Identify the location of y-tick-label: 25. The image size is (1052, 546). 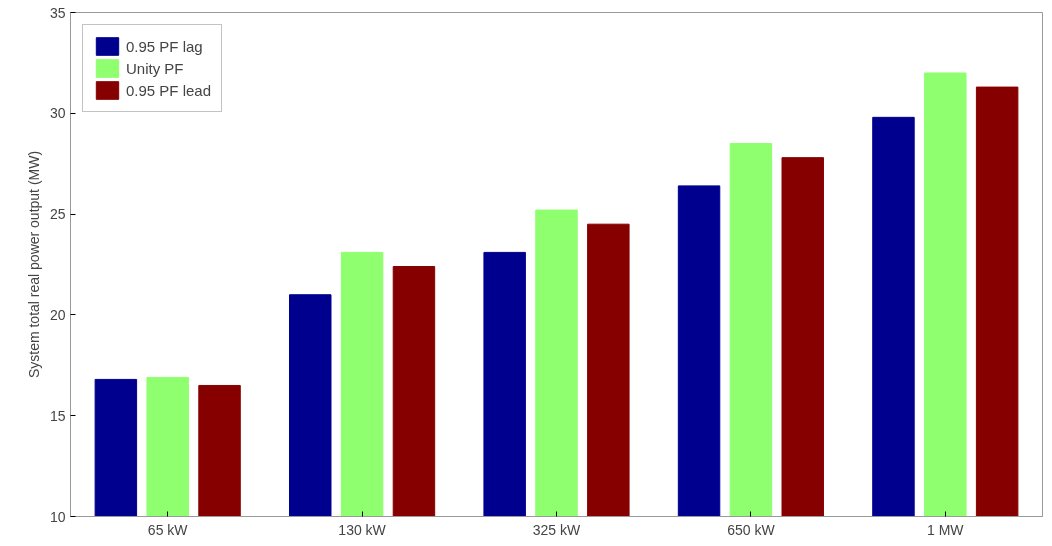
(57, 214).